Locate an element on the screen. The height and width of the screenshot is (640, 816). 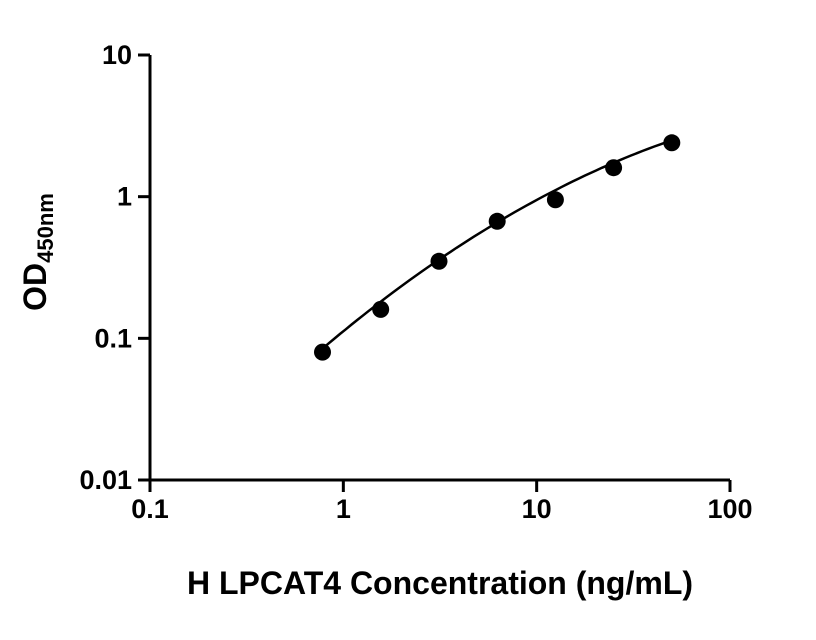
x-tick-label: 1 is located at coordinates (343, 509).